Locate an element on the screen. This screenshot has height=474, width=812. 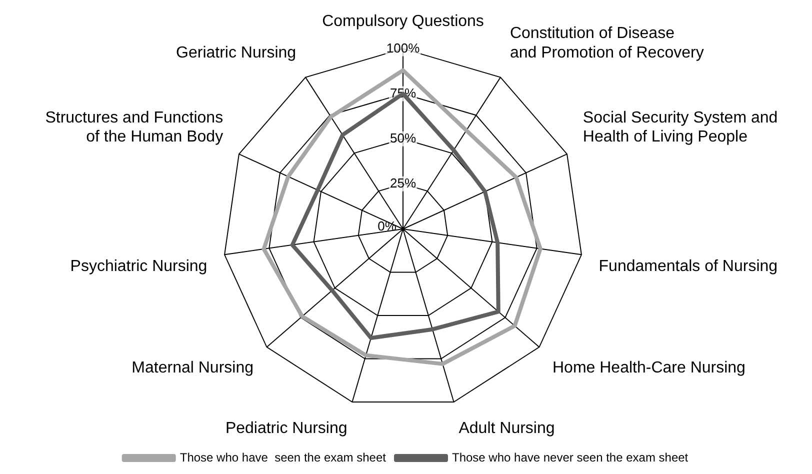
spoke-label: Constitution of Disease and Promotion of Recovery is located at coordinates (607, 43).